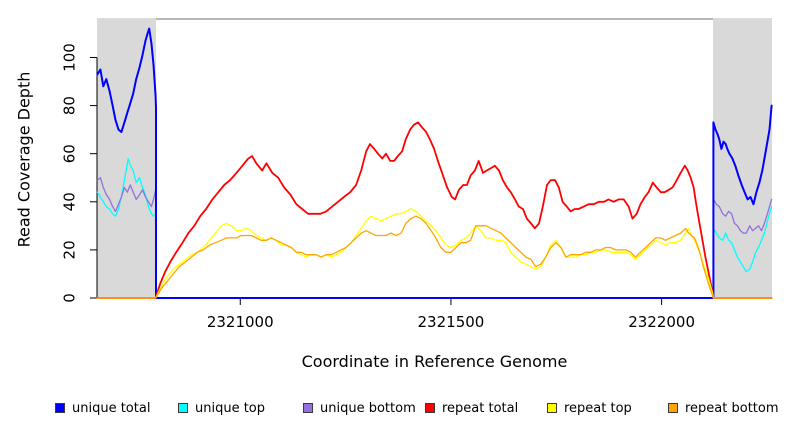 The height and width of the screenshot is (432, 792). Describe the element at coordinates (70, 249) in the screenshot. I see `y-tick-label: 20` at that location.